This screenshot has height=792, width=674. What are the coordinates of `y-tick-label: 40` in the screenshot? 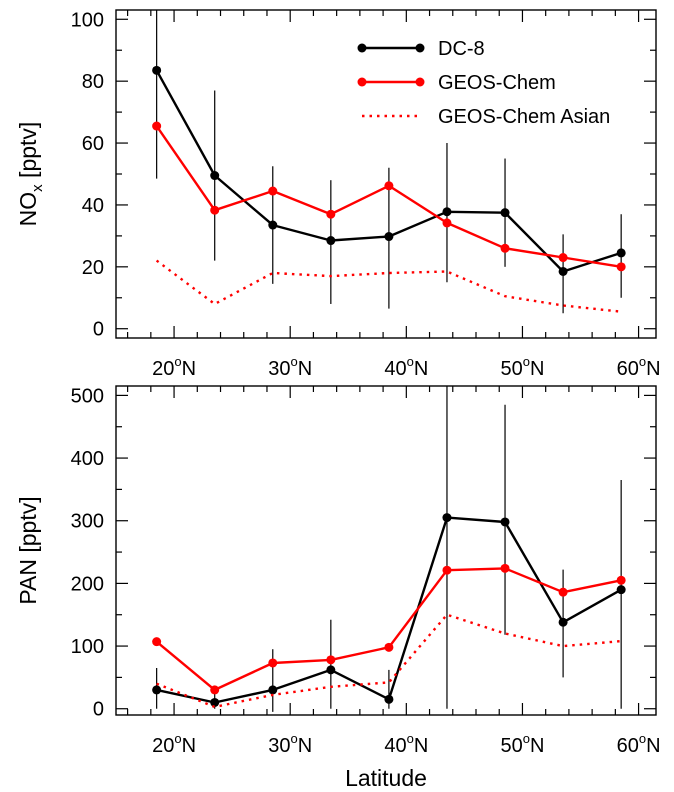 It's located at (93, 206).